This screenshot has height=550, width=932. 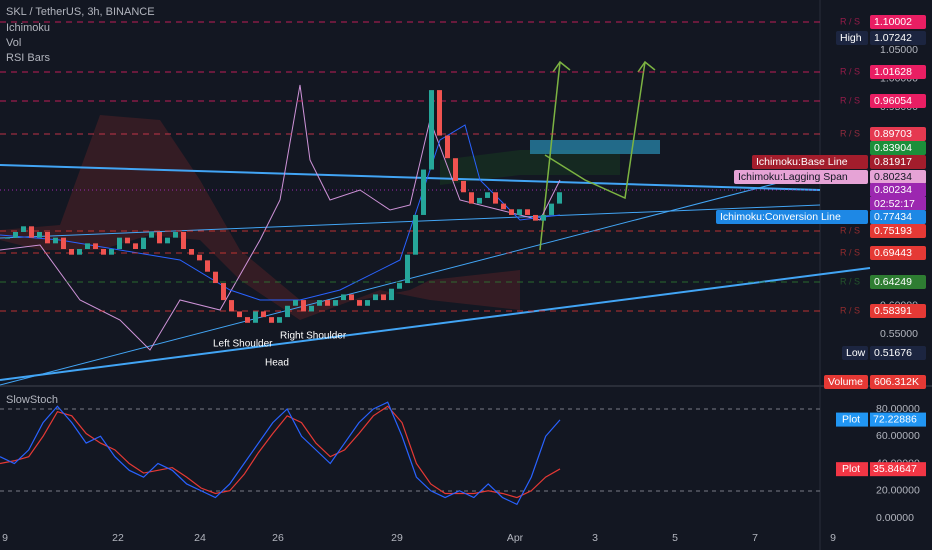 I want to click on countdown: 02:52:17, so click(x=894, y=204).